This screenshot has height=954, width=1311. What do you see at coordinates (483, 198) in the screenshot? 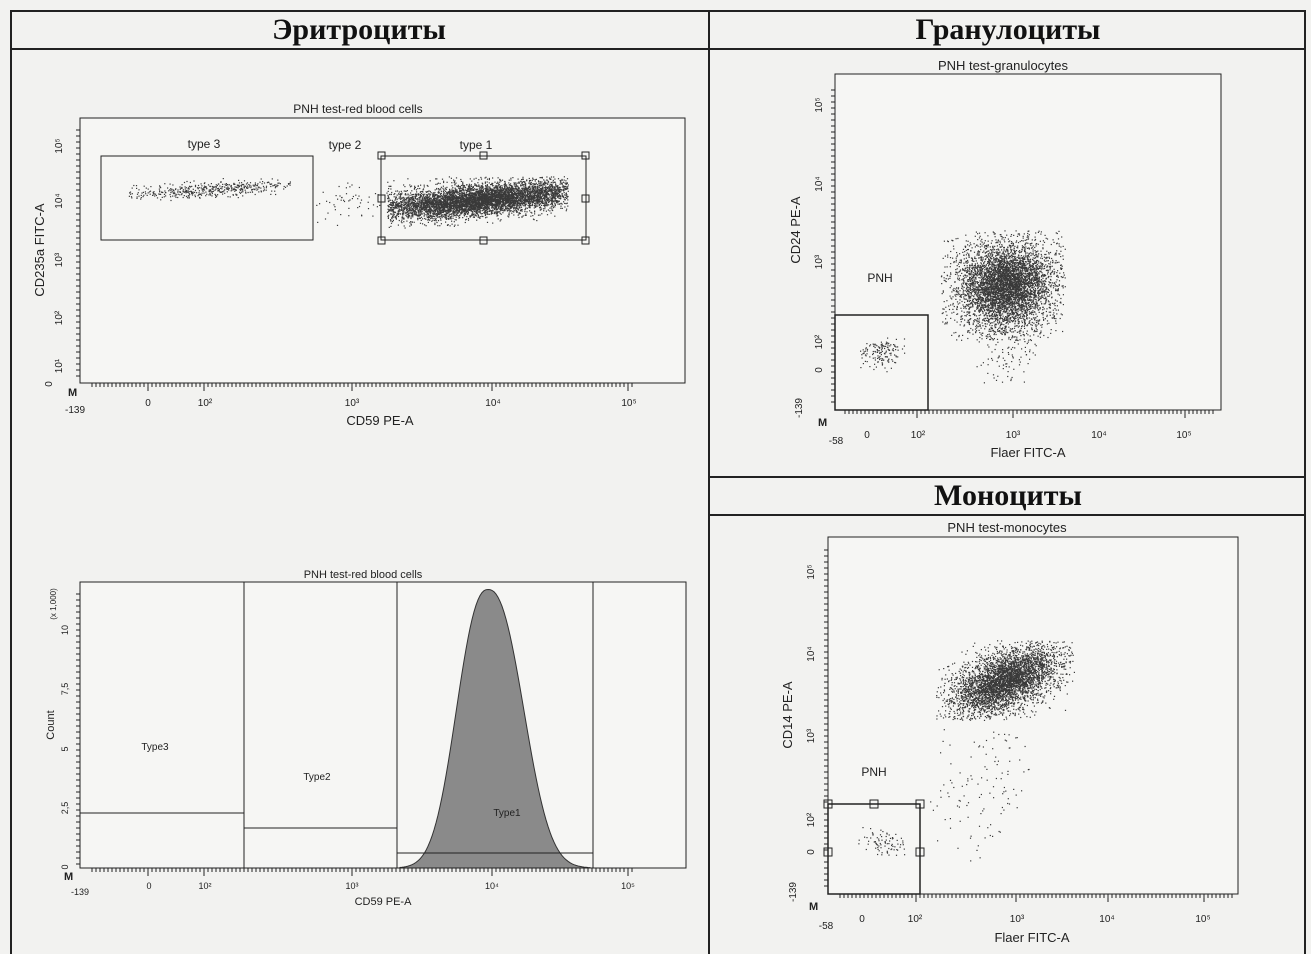
I see `rbc-gate-handles` at bounding box center [483, 198].